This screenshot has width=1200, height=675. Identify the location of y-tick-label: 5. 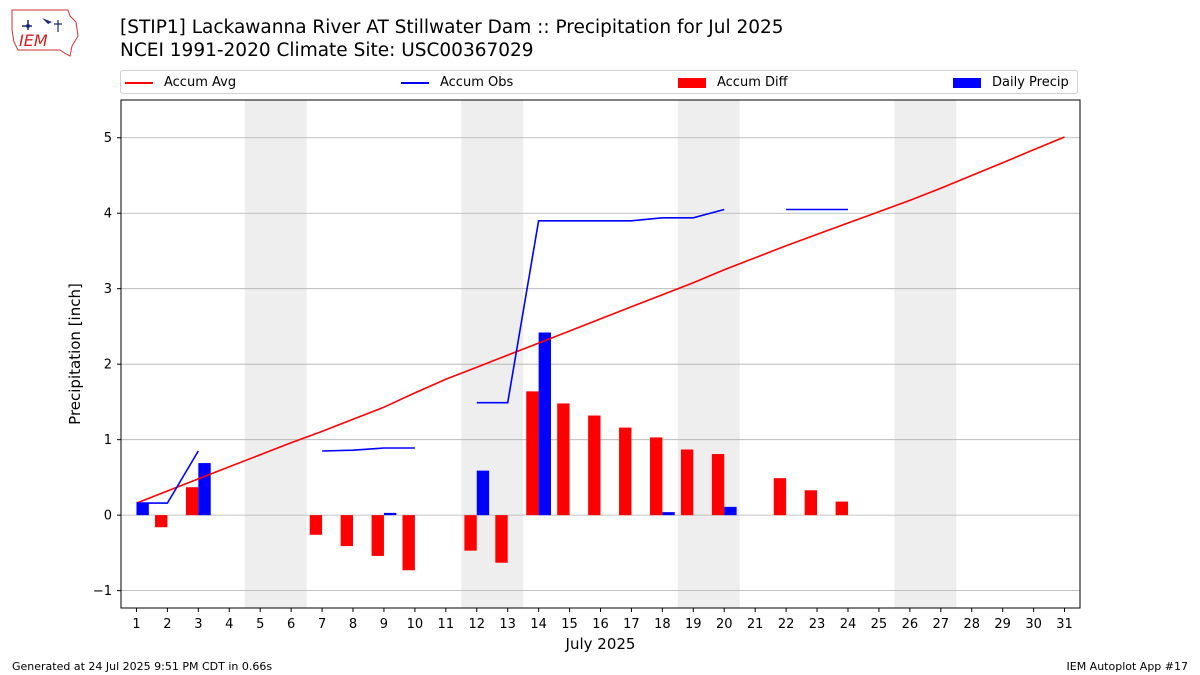
(108, 138).